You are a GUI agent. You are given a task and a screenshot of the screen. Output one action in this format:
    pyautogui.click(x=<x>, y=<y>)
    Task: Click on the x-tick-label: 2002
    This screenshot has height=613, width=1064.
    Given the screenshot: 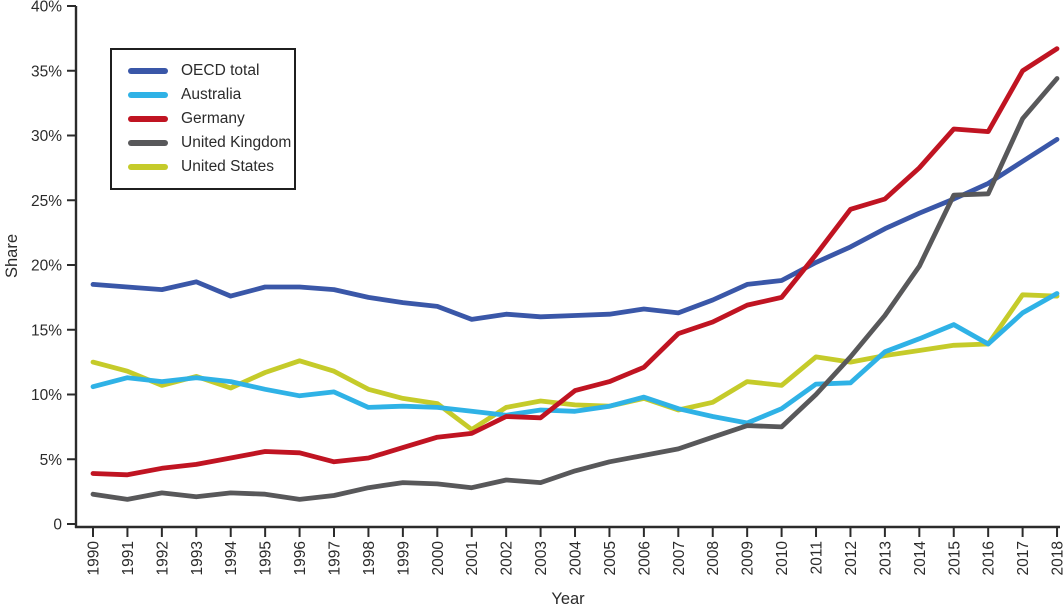 What is the action you would take?
    pyautogui.click(x=507, y=558)
    